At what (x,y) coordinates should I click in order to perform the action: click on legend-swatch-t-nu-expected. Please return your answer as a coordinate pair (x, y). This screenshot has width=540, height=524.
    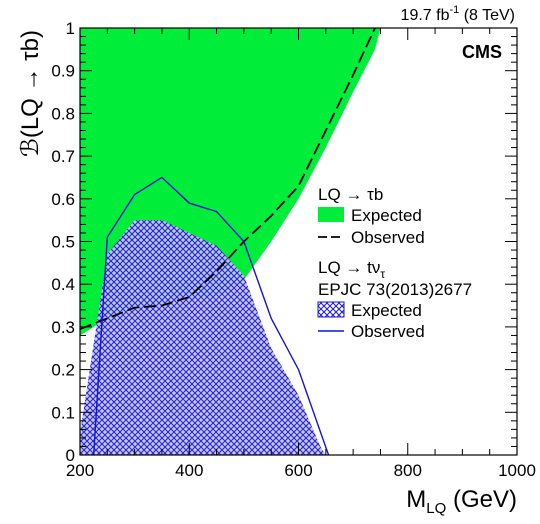
    Looking at the image, I should click on (331, 309).